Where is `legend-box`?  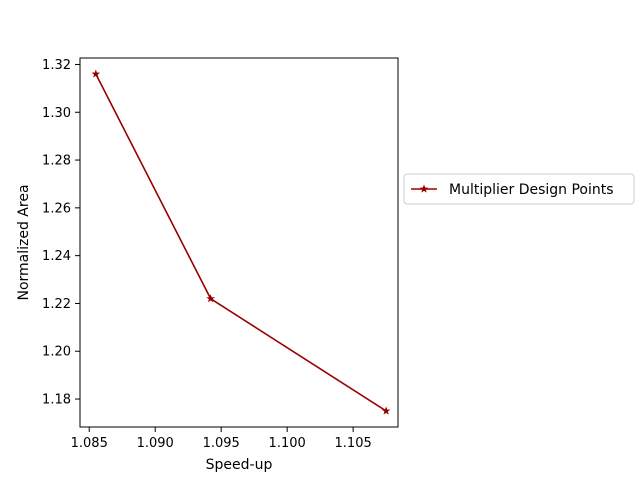
legend-box is located at coordinates (519, 189).